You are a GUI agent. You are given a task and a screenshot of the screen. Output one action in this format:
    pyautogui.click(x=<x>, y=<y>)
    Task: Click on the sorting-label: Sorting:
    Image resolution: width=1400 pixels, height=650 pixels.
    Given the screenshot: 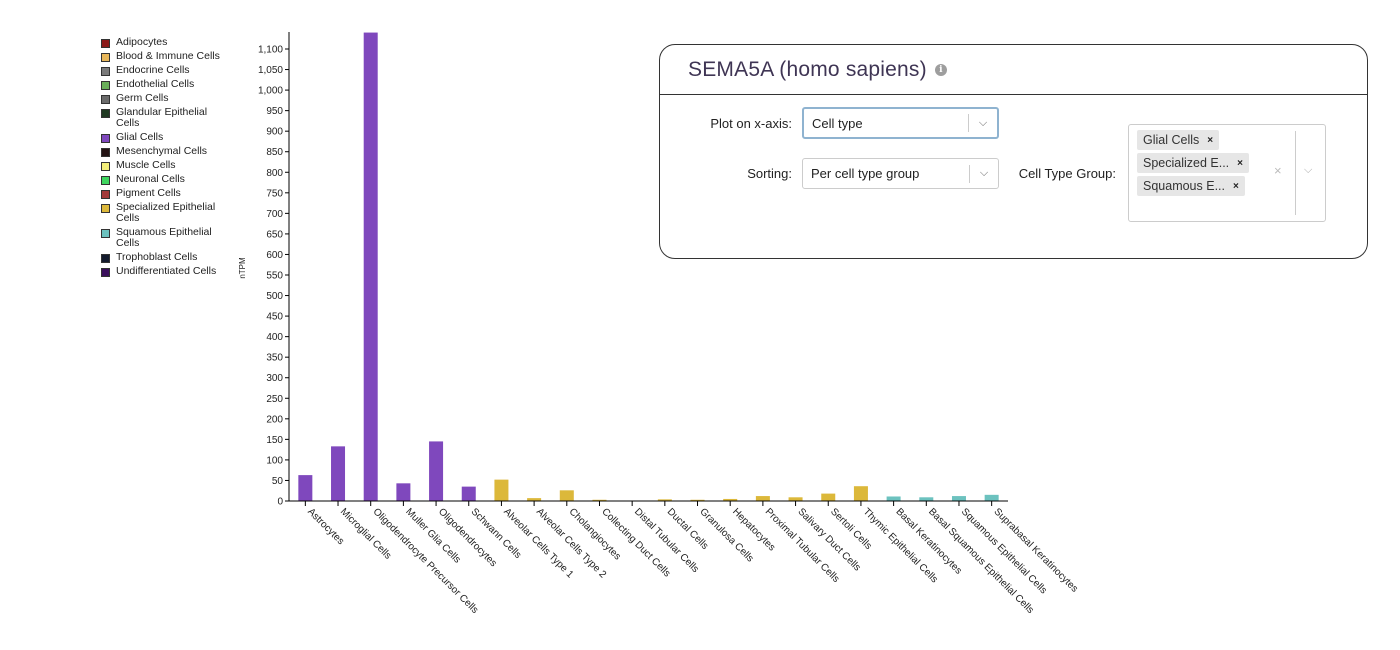 What is the action you would take?
    pyautogui.click(x=769, y=173)
    